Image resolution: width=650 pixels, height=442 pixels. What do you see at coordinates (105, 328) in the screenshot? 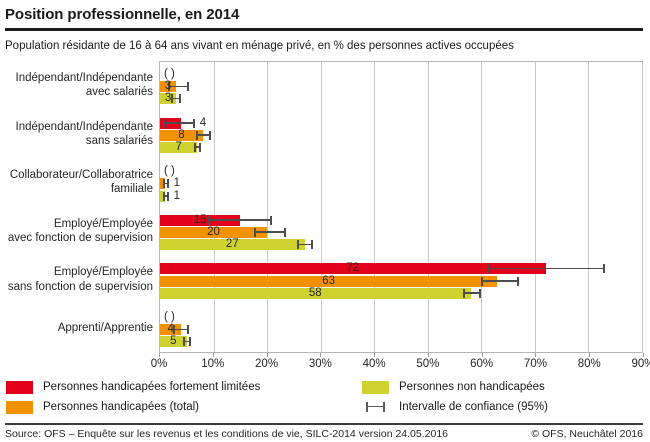
I see `category-label: Apprenti/Apprentie` at bounding box center [105, 328].